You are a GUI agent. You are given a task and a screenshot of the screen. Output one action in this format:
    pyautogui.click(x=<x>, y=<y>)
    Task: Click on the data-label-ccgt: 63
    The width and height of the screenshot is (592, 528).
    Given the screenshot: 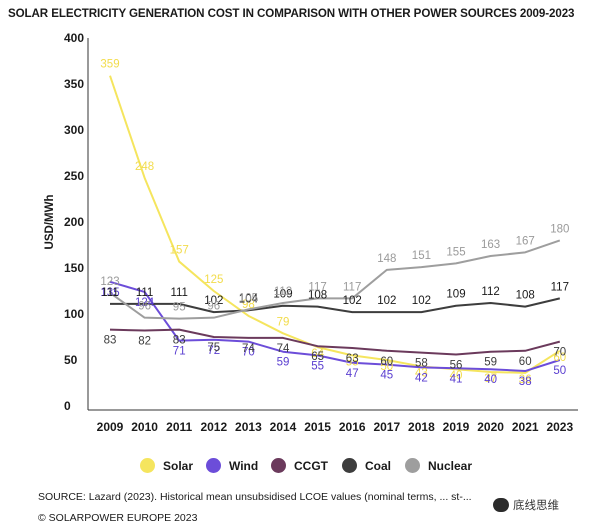 What is the action you would take?
    pyautogui.click(x=352, y=359)
    